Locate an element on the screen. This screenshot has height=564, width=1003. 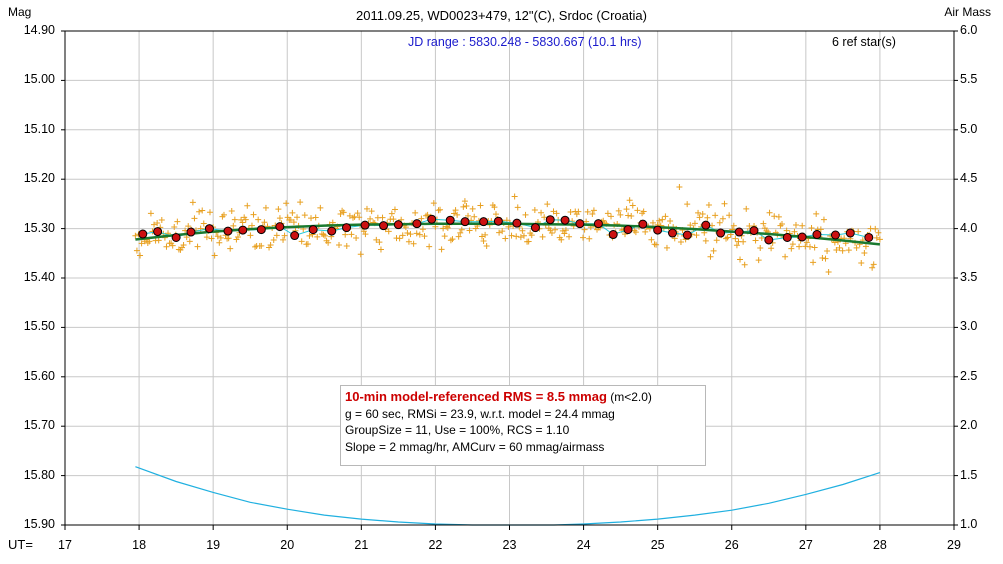
x-tick-label: 22 is located at coordinates (435, 545).